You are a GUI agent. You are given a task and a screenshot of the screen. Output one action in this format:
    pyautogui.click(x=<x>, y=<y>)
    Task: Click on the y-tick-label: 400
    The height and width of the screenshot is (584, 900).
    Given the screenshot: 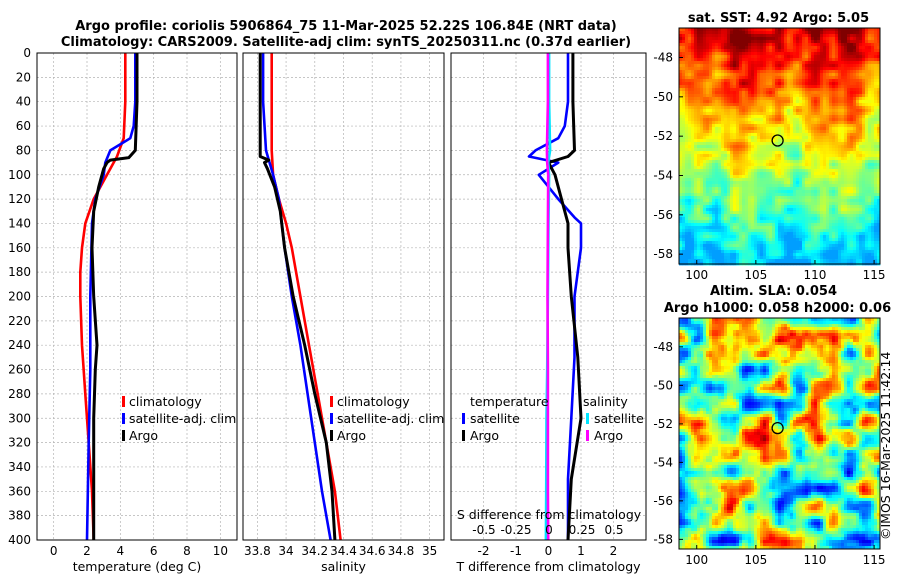 What is the action you would take?
    pyautogui.click(x=19, y=540)
    